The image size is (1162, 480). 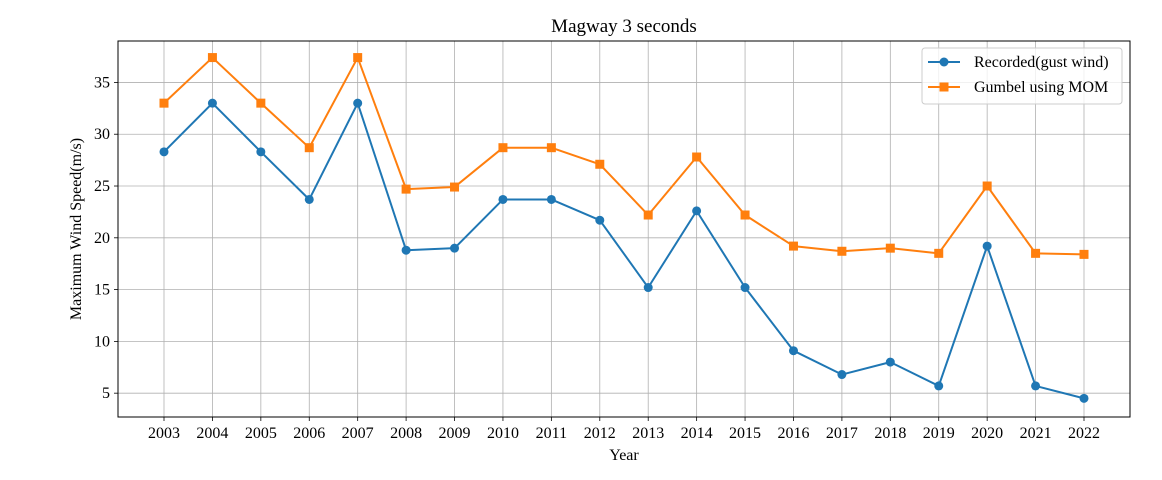 I want to click on y-tick-label: 30, so click(x=102, y=134).